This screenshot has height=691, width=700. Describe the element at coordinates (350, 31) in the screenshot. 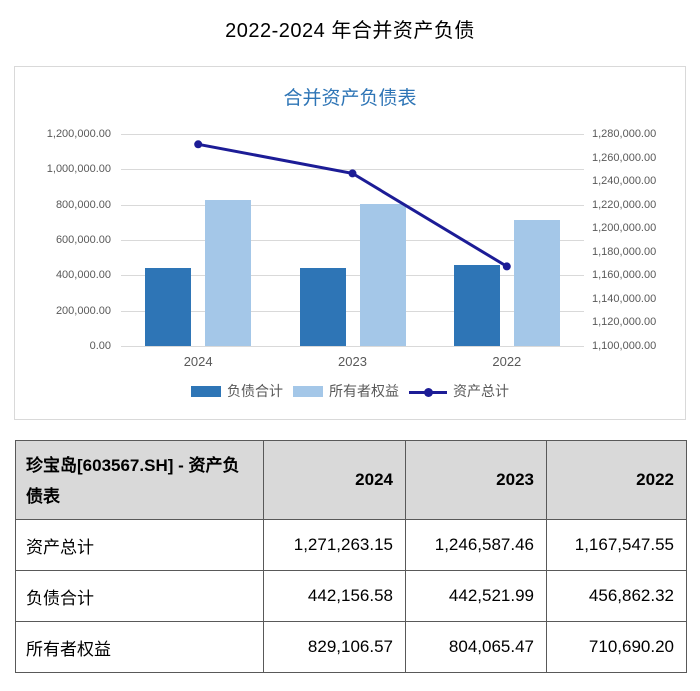

I see `page-title: 2022-2024 年合并资产负债` at that location.